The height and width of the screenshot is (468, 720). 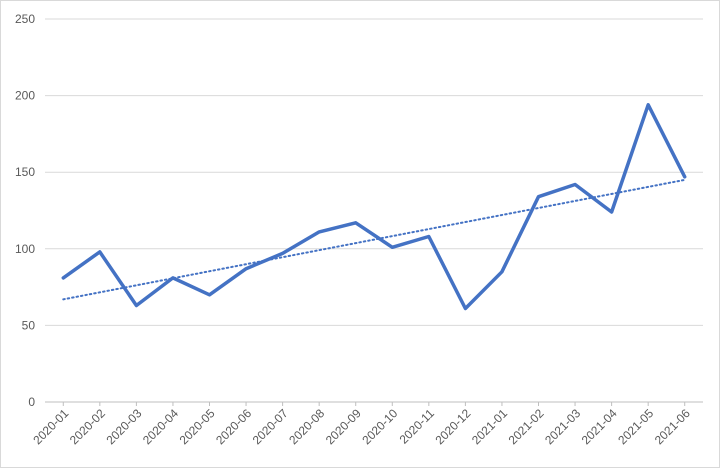 What do you see at coordinates (25, 249) in the screenshot?
I see `y-tick-label: 100` at bounding box center [25, 249].